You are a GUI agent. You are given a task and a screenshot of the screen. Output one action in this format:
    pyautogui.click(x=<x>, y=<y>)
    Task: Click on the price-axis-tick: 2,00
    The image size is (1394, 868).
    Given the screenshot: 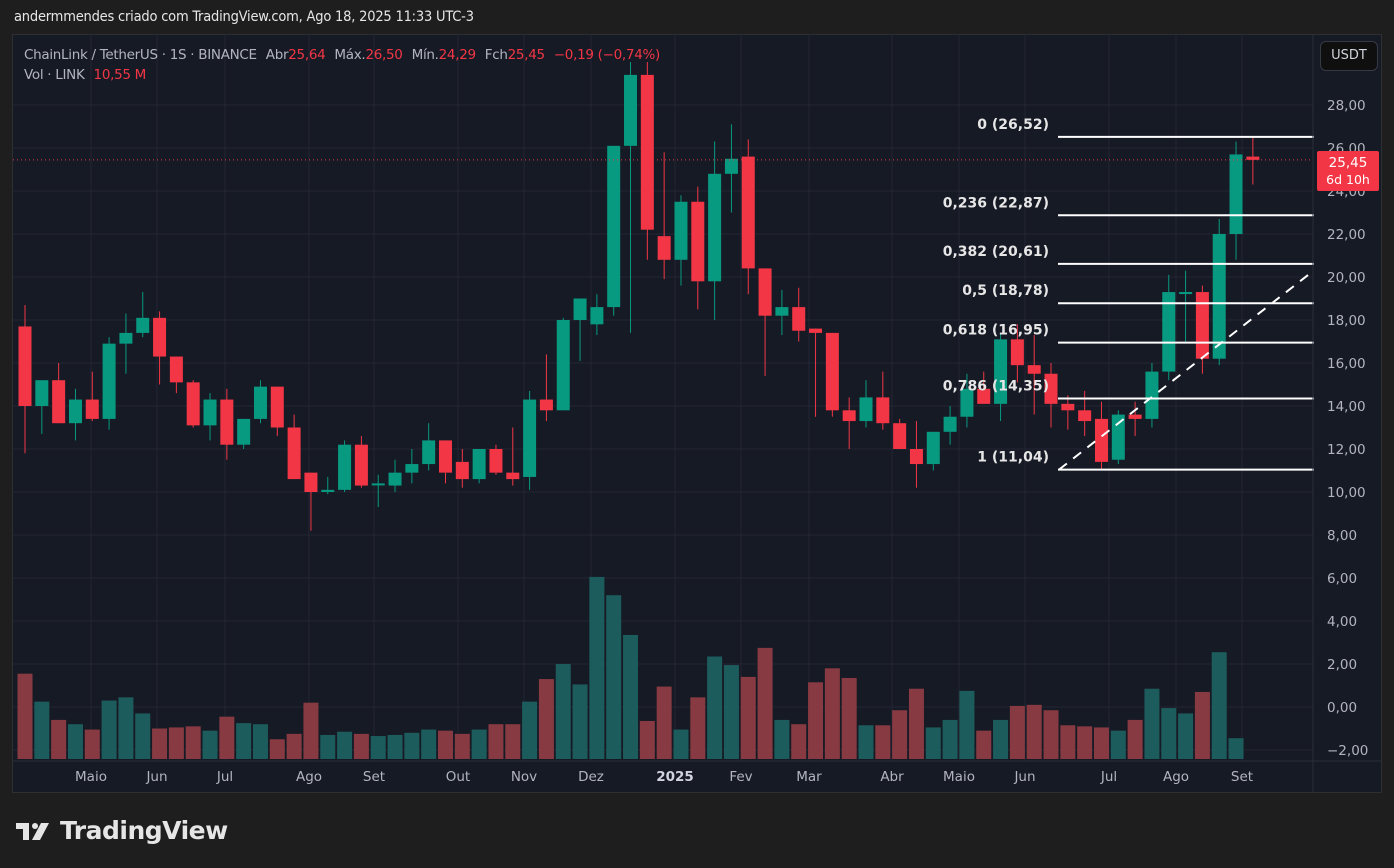 What is the action you would take?
    pyautogui.click(x=1342, y=665)
    